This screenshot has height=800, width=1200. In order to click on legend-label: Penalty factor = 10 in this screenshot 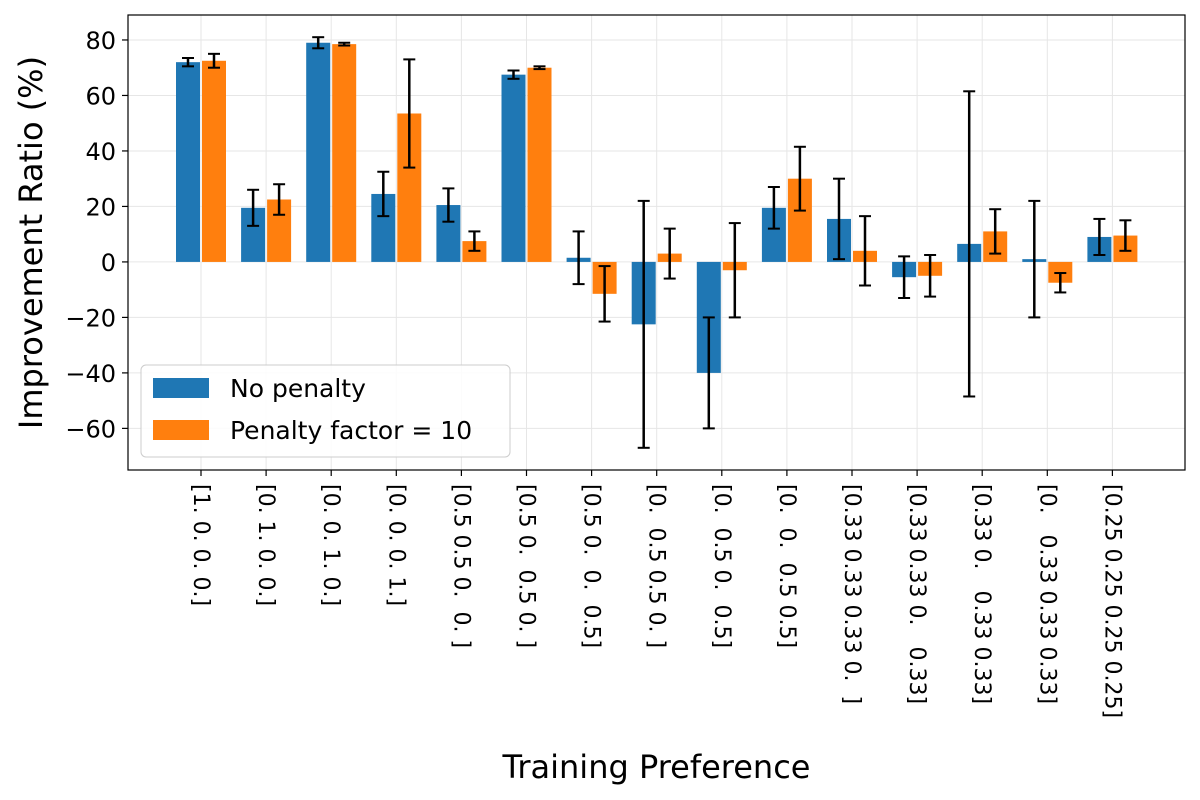, I will do `click(351, 430)`.